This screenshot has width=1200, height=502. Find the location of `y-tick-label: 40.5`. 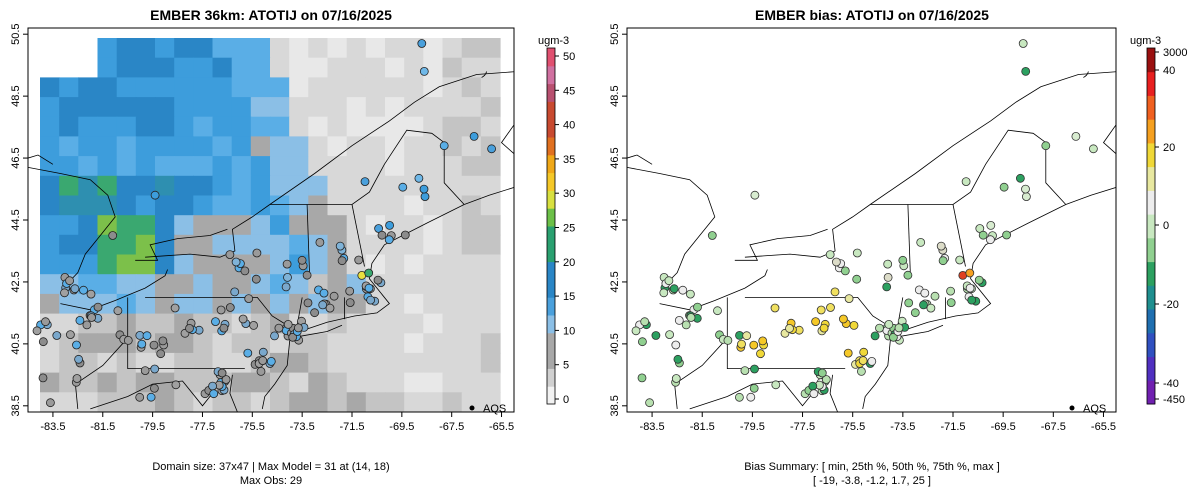

y-tick-label: 40.5 is located at coordinates (16, 343).